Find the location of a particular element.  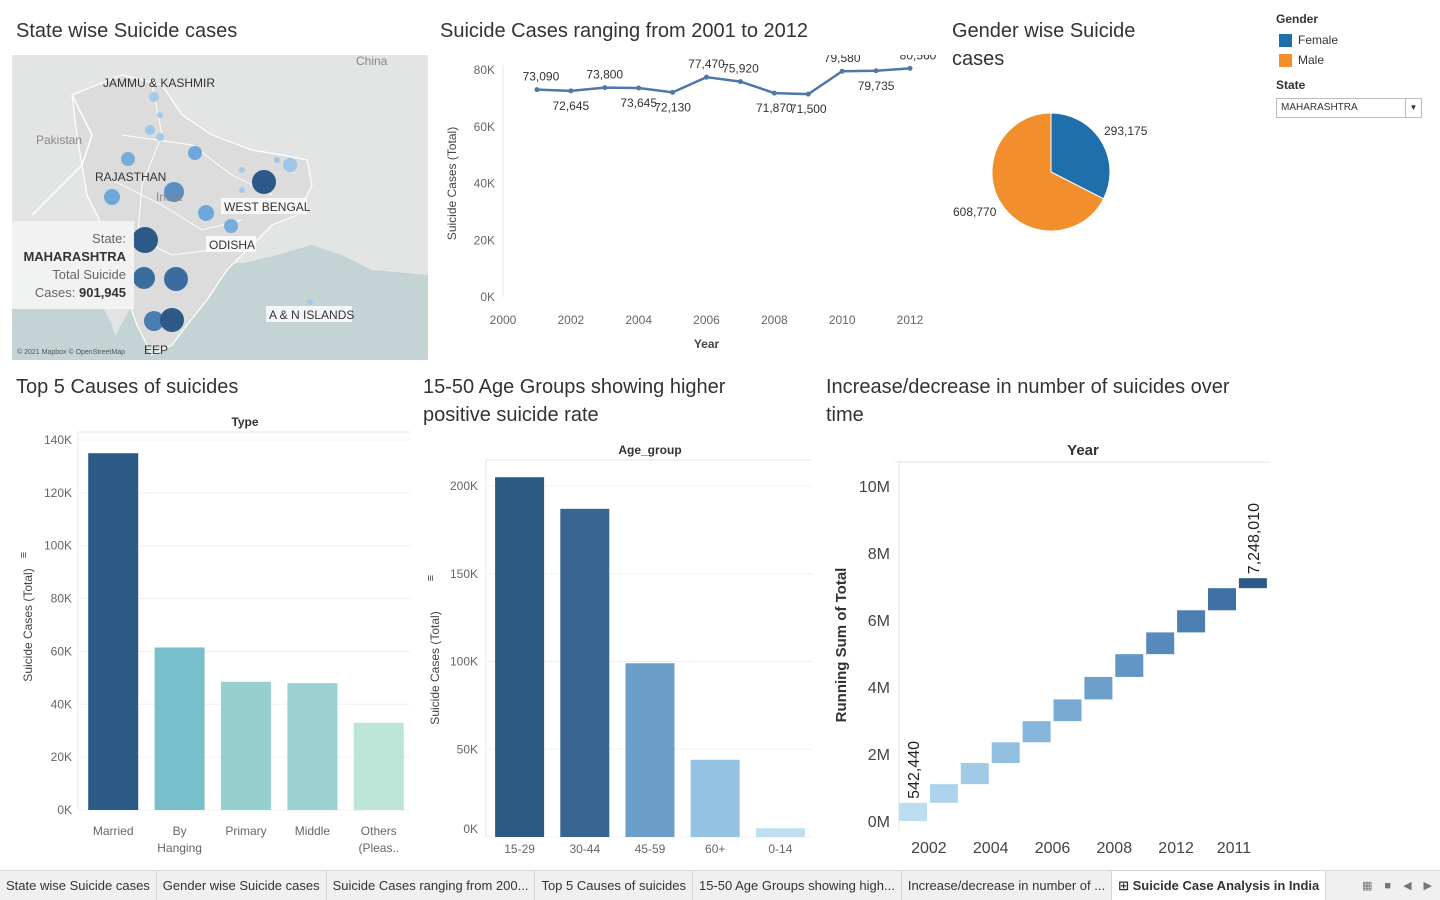

causes-category-label: Married is located at coordinates (113, 831).